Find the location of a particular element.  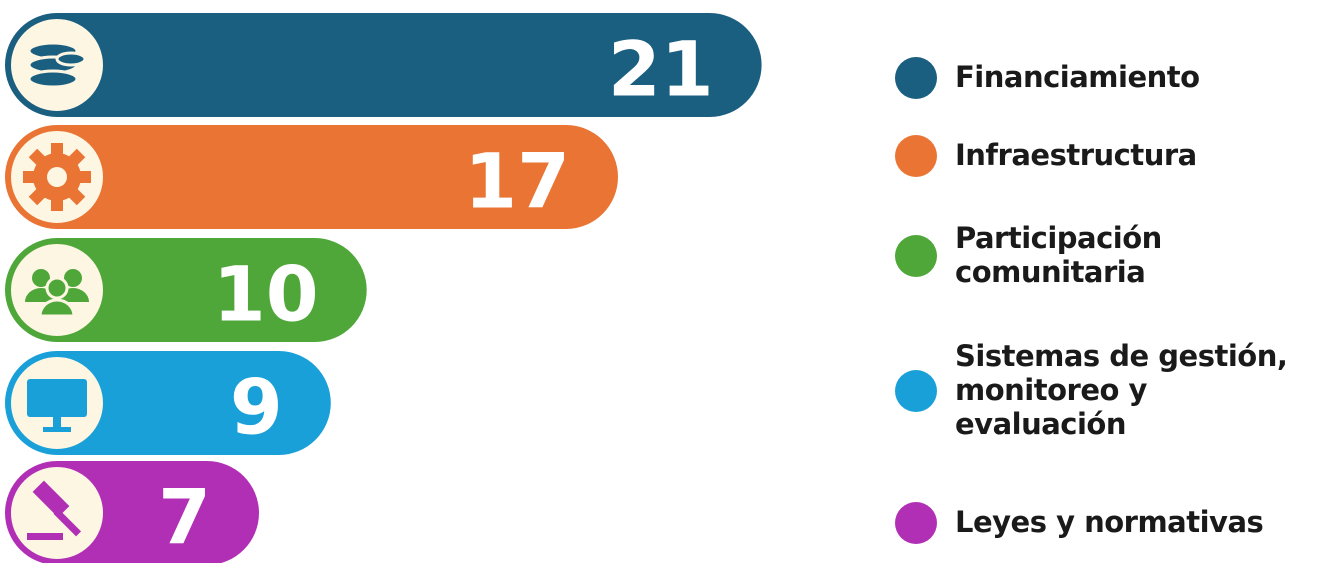

value-label: 21 is located at coordinates (661, 69).